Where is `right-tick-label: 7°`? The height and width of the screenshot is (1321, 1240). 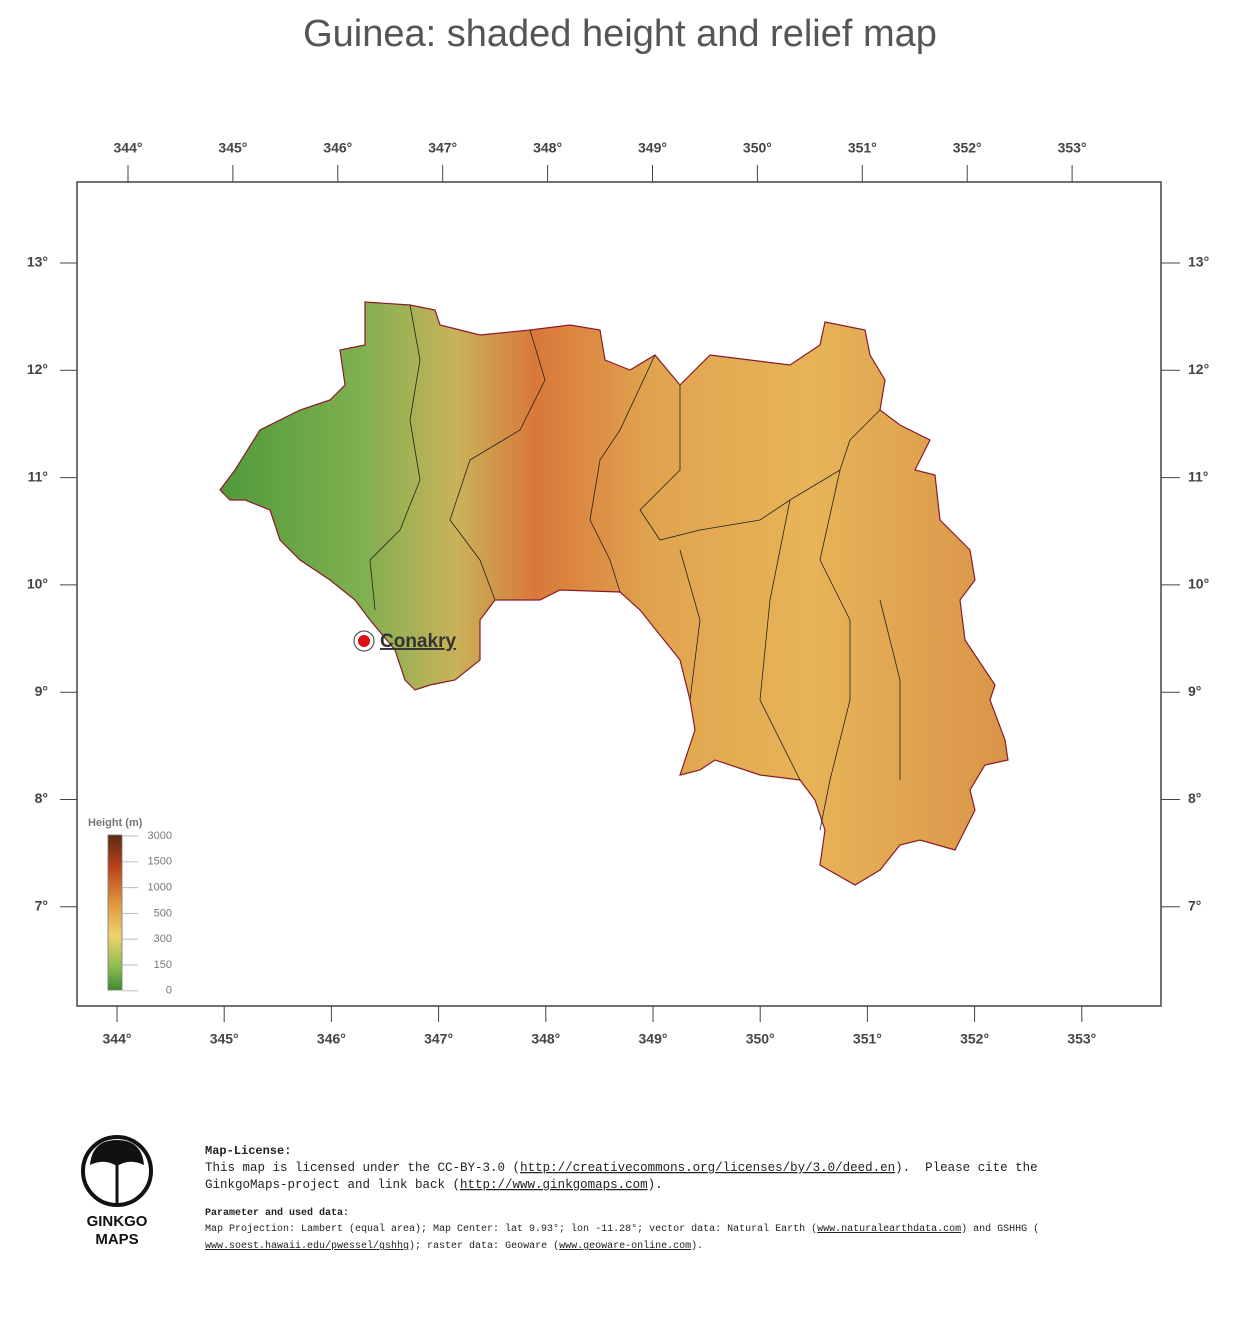 right-tick-label: 7° is located at coordinates (1194, 906).